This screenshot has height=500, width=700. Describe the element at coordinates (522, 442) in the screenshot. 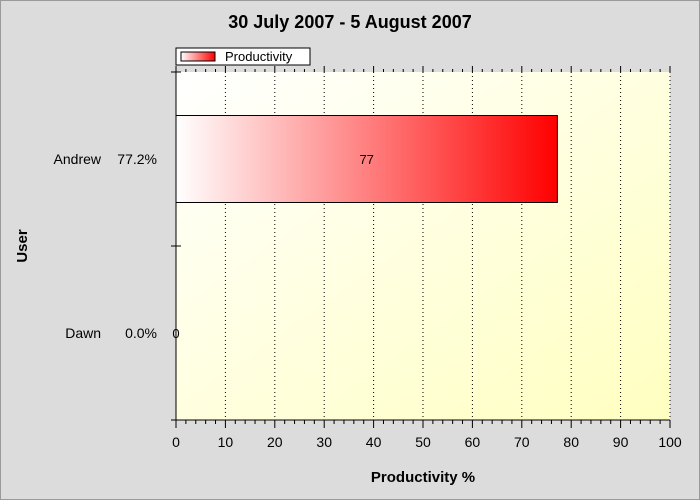

I see `x-tick-label: 70` at that location.